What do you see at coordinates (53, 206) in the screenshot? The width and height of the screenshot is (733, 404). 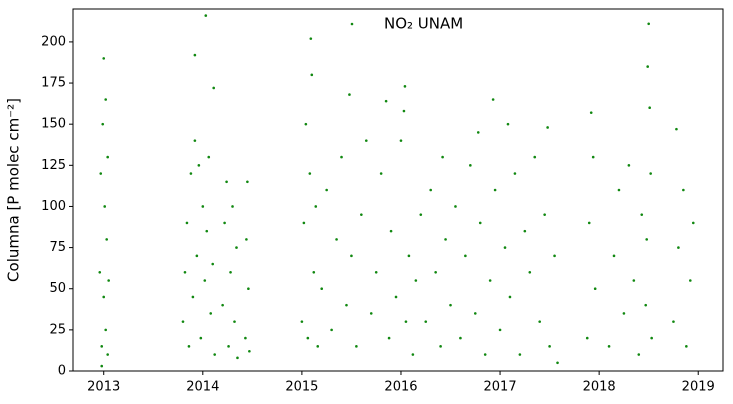 I see `y-tick-label: 100` at bounding box center [53, 206].